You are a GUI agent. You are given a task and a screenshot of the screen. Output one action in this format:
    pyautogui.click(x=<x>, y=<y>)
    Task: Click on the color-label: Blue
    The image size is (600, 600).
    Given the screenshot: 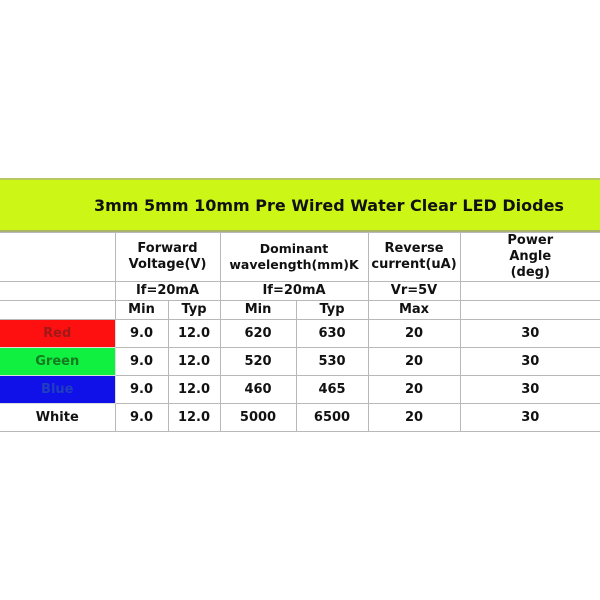 What is the action you would take?
    pyautogui.click(x=58, y=389)
    